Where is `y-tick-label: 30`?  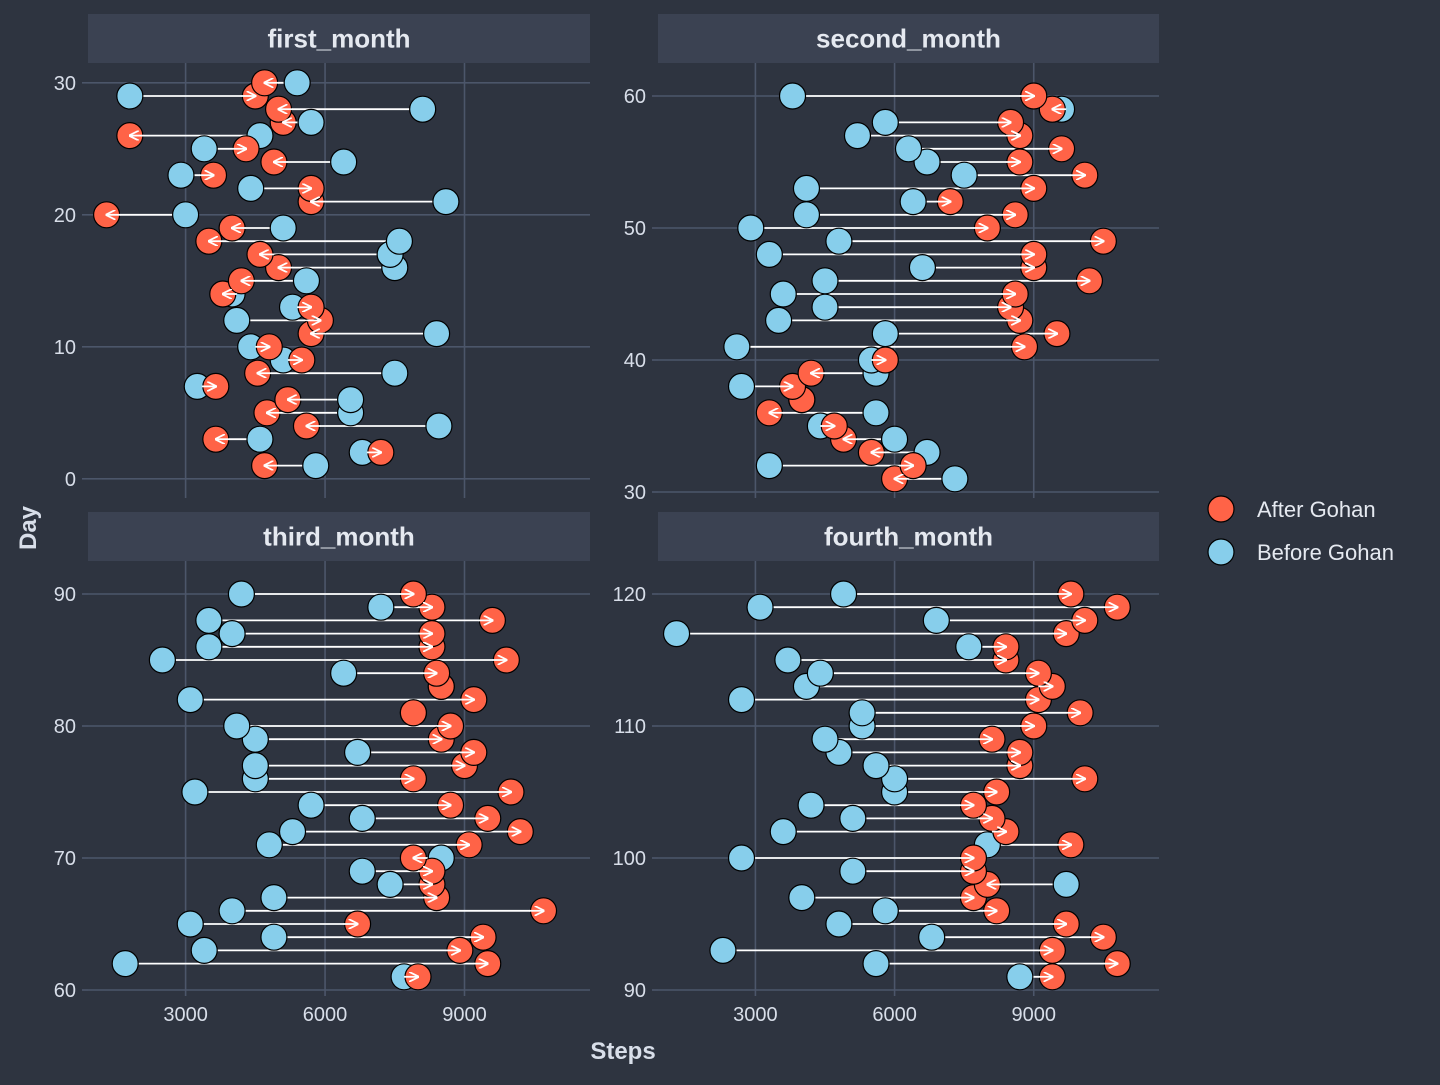 y-tick-label: 30 is located at coordinates (635, 493).